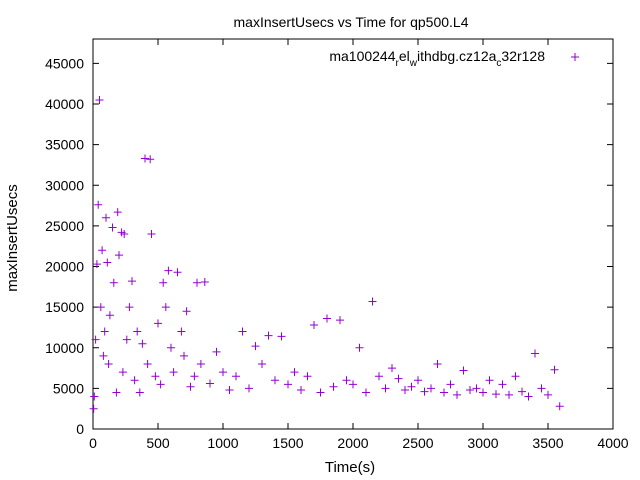 The width and height of the screenshot is (640, 480). What do you see at coordinates (64, 145) in the screenshot?
I see `y-tick-label: 35000` at bounding box center [64, 145].